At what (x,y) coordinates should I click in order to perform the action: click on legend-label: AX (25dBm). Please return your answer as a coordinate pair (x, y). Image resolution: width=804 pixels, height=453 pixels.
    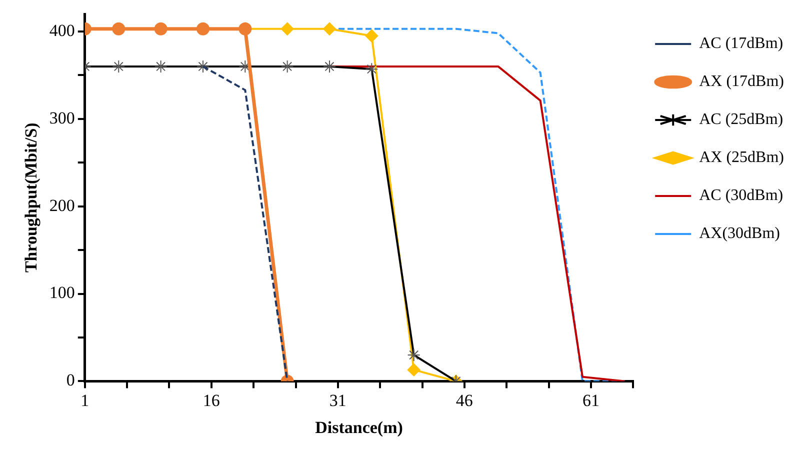
    Looking at the image, I should click on (741, 157).